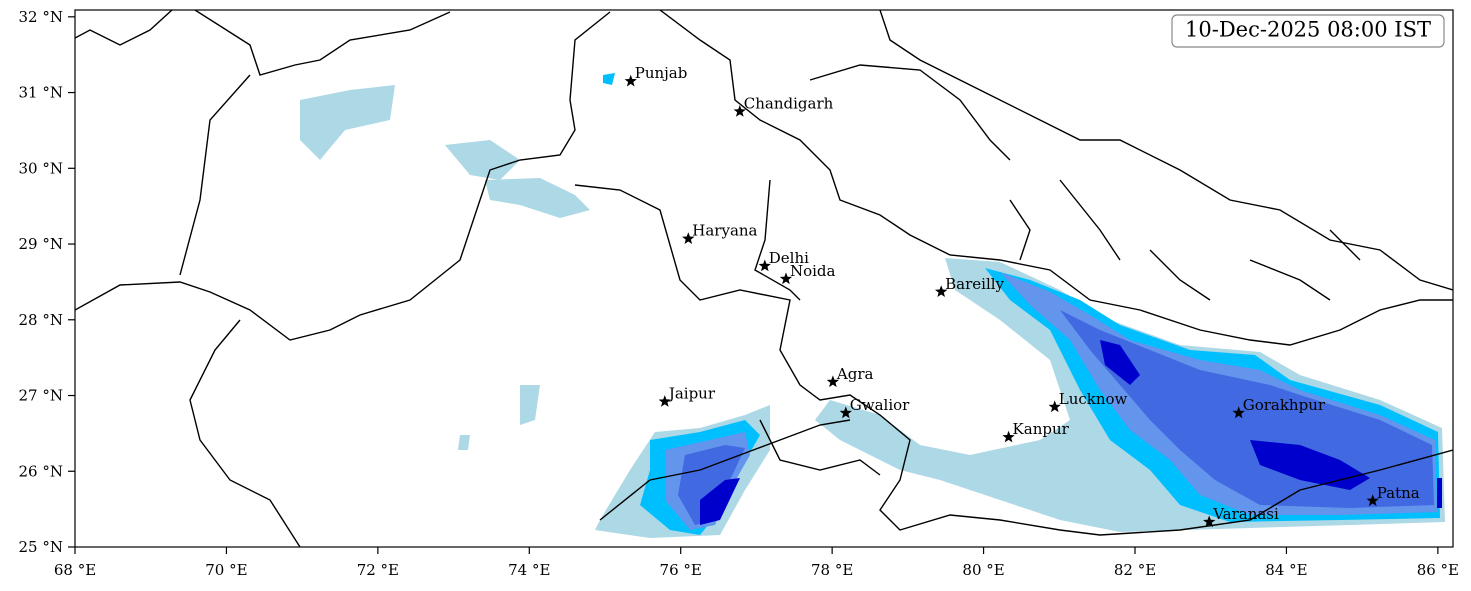 The width and height of the screenshot is (1471, 591). What do you see at coordinates (226, 570) in the screenshot?
I see `x-tick-label: 70 °E` at bounding box center [226, 570].